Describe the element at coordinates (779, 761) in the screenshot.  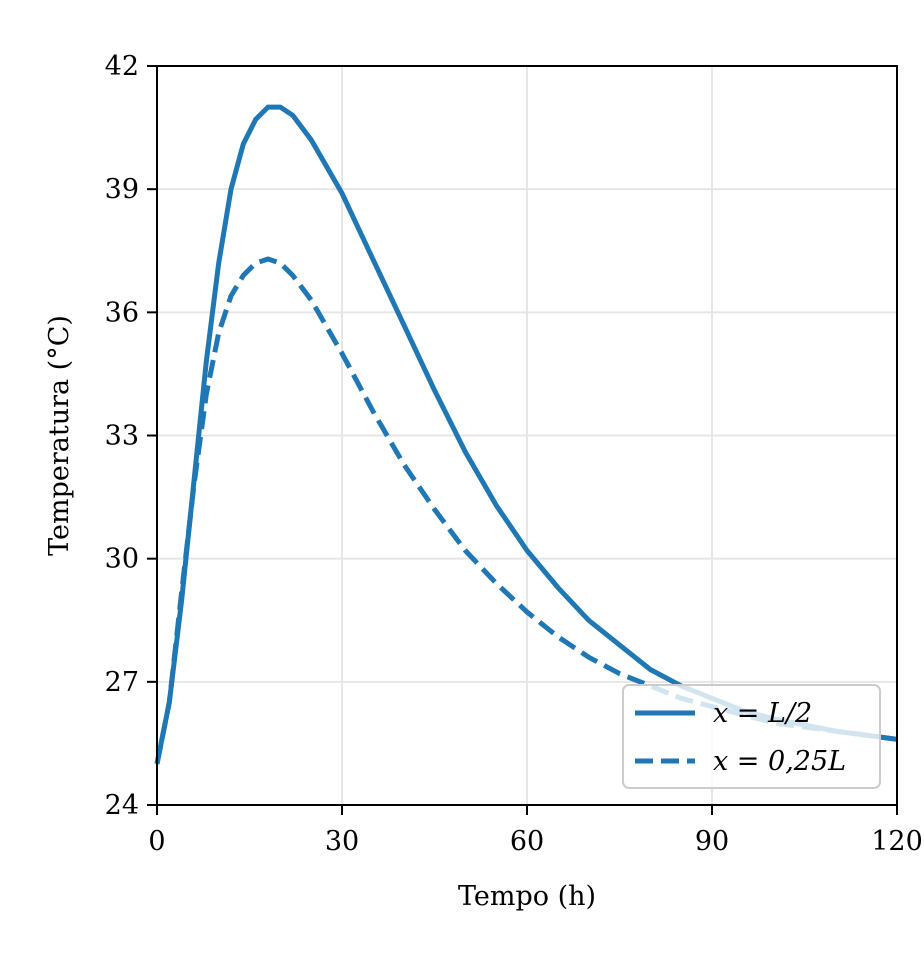
I see `legend-label: x = 0,25L` at that location.